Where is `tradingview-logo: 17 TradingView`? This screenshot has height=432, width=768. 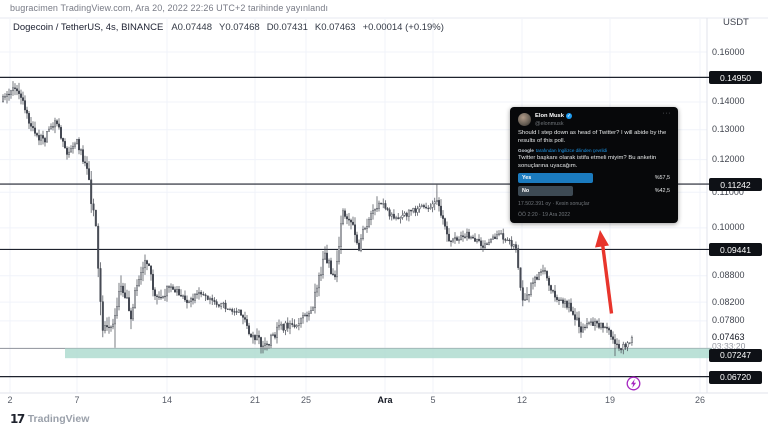 tradingview-logo: 17 TradingView is located at coordinates (49, 419).